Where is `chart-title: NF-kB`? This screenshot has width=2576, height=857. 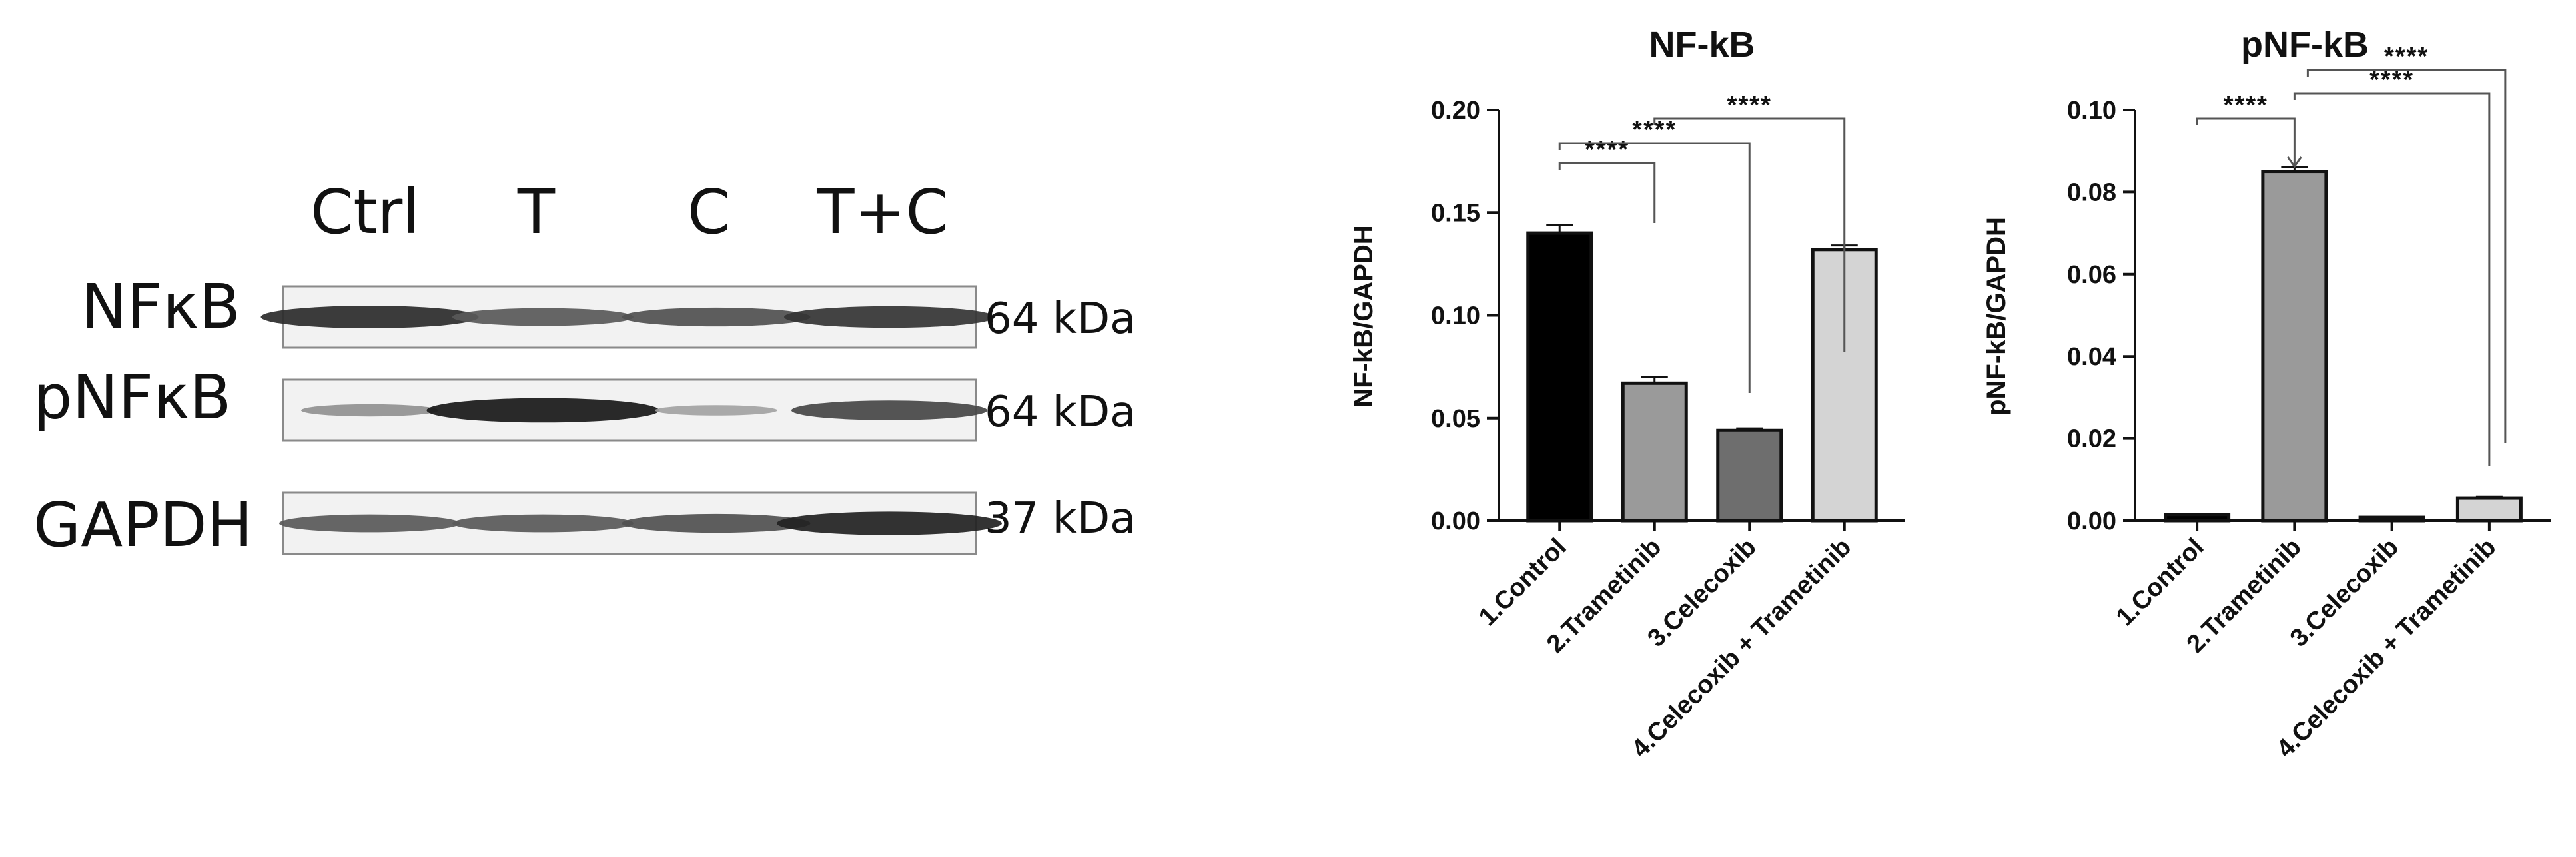 chart-title: NF-kB is located at coordinates (1702, 45).